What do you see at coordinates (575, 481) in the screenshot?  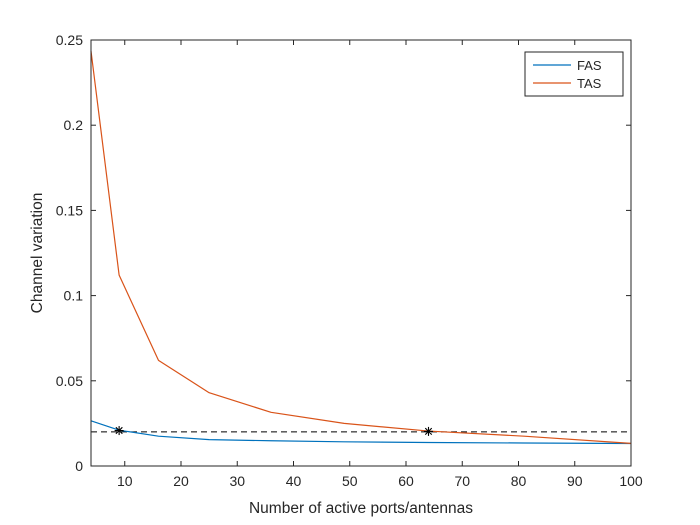 I see `x-tick-label: 90` at bounding box center [575, 481].